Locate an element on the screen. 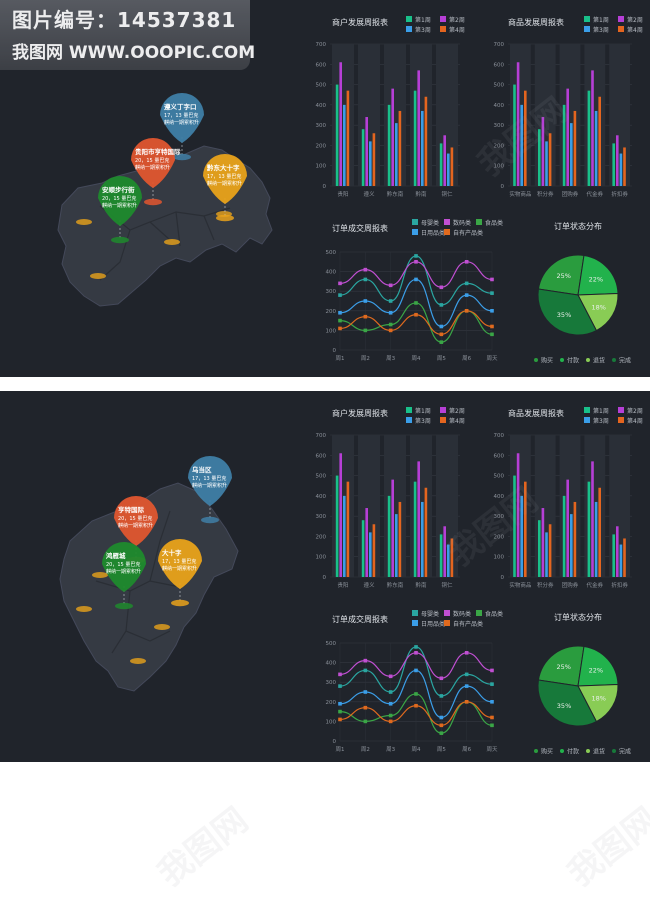 Image resolution: width=650 pixels, height=897 pixels. p2-orders-ytick: 100 is located at coordinates (331, 722).